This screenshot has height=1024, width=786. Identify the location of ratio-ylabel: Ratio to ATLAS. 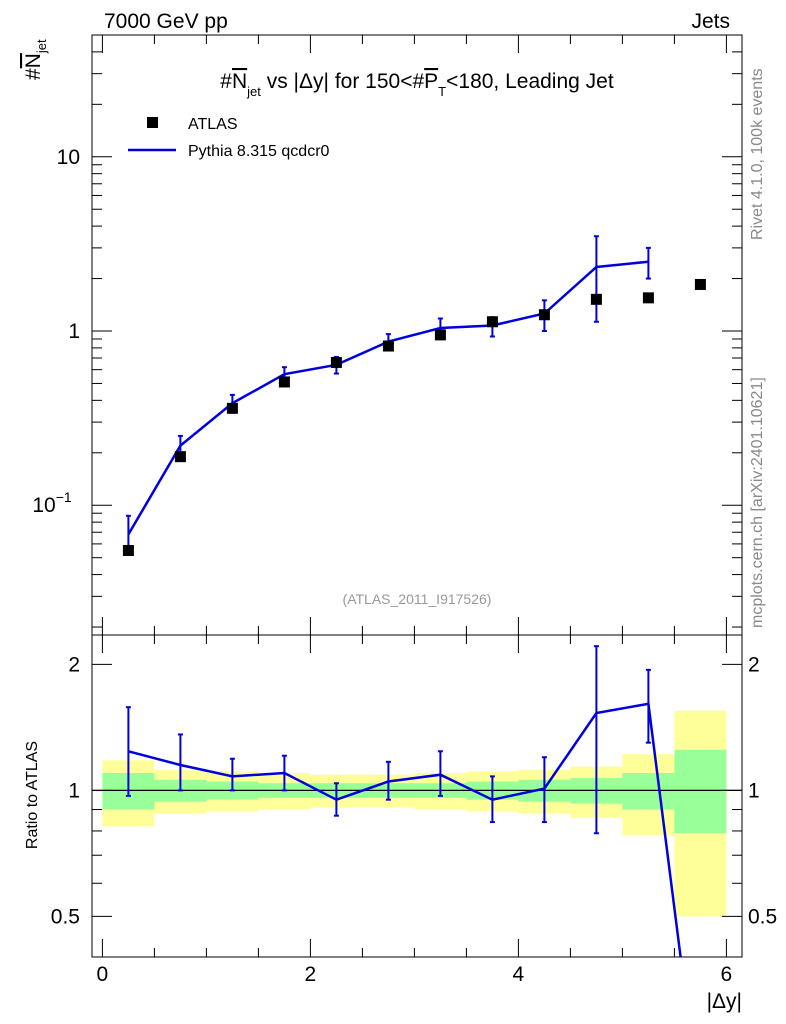
(32, 795).